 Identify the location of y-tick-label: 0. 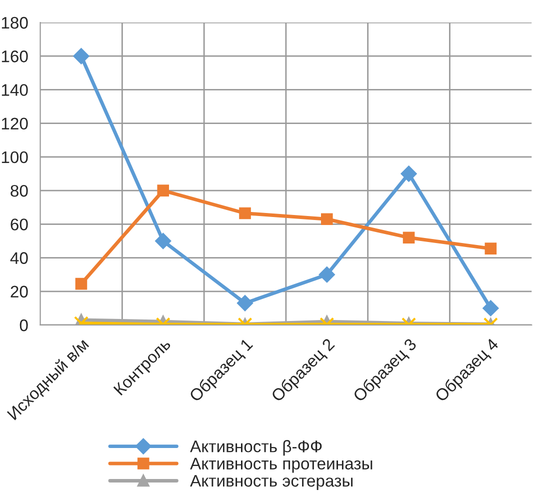
(24, 325).